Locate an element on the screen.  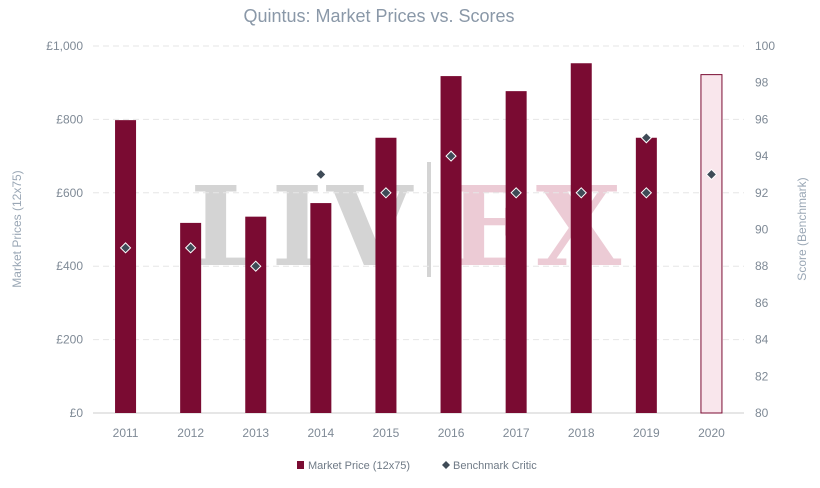
y2-axis-label: Score (Benchmark) is located at coordinates (802, 228).